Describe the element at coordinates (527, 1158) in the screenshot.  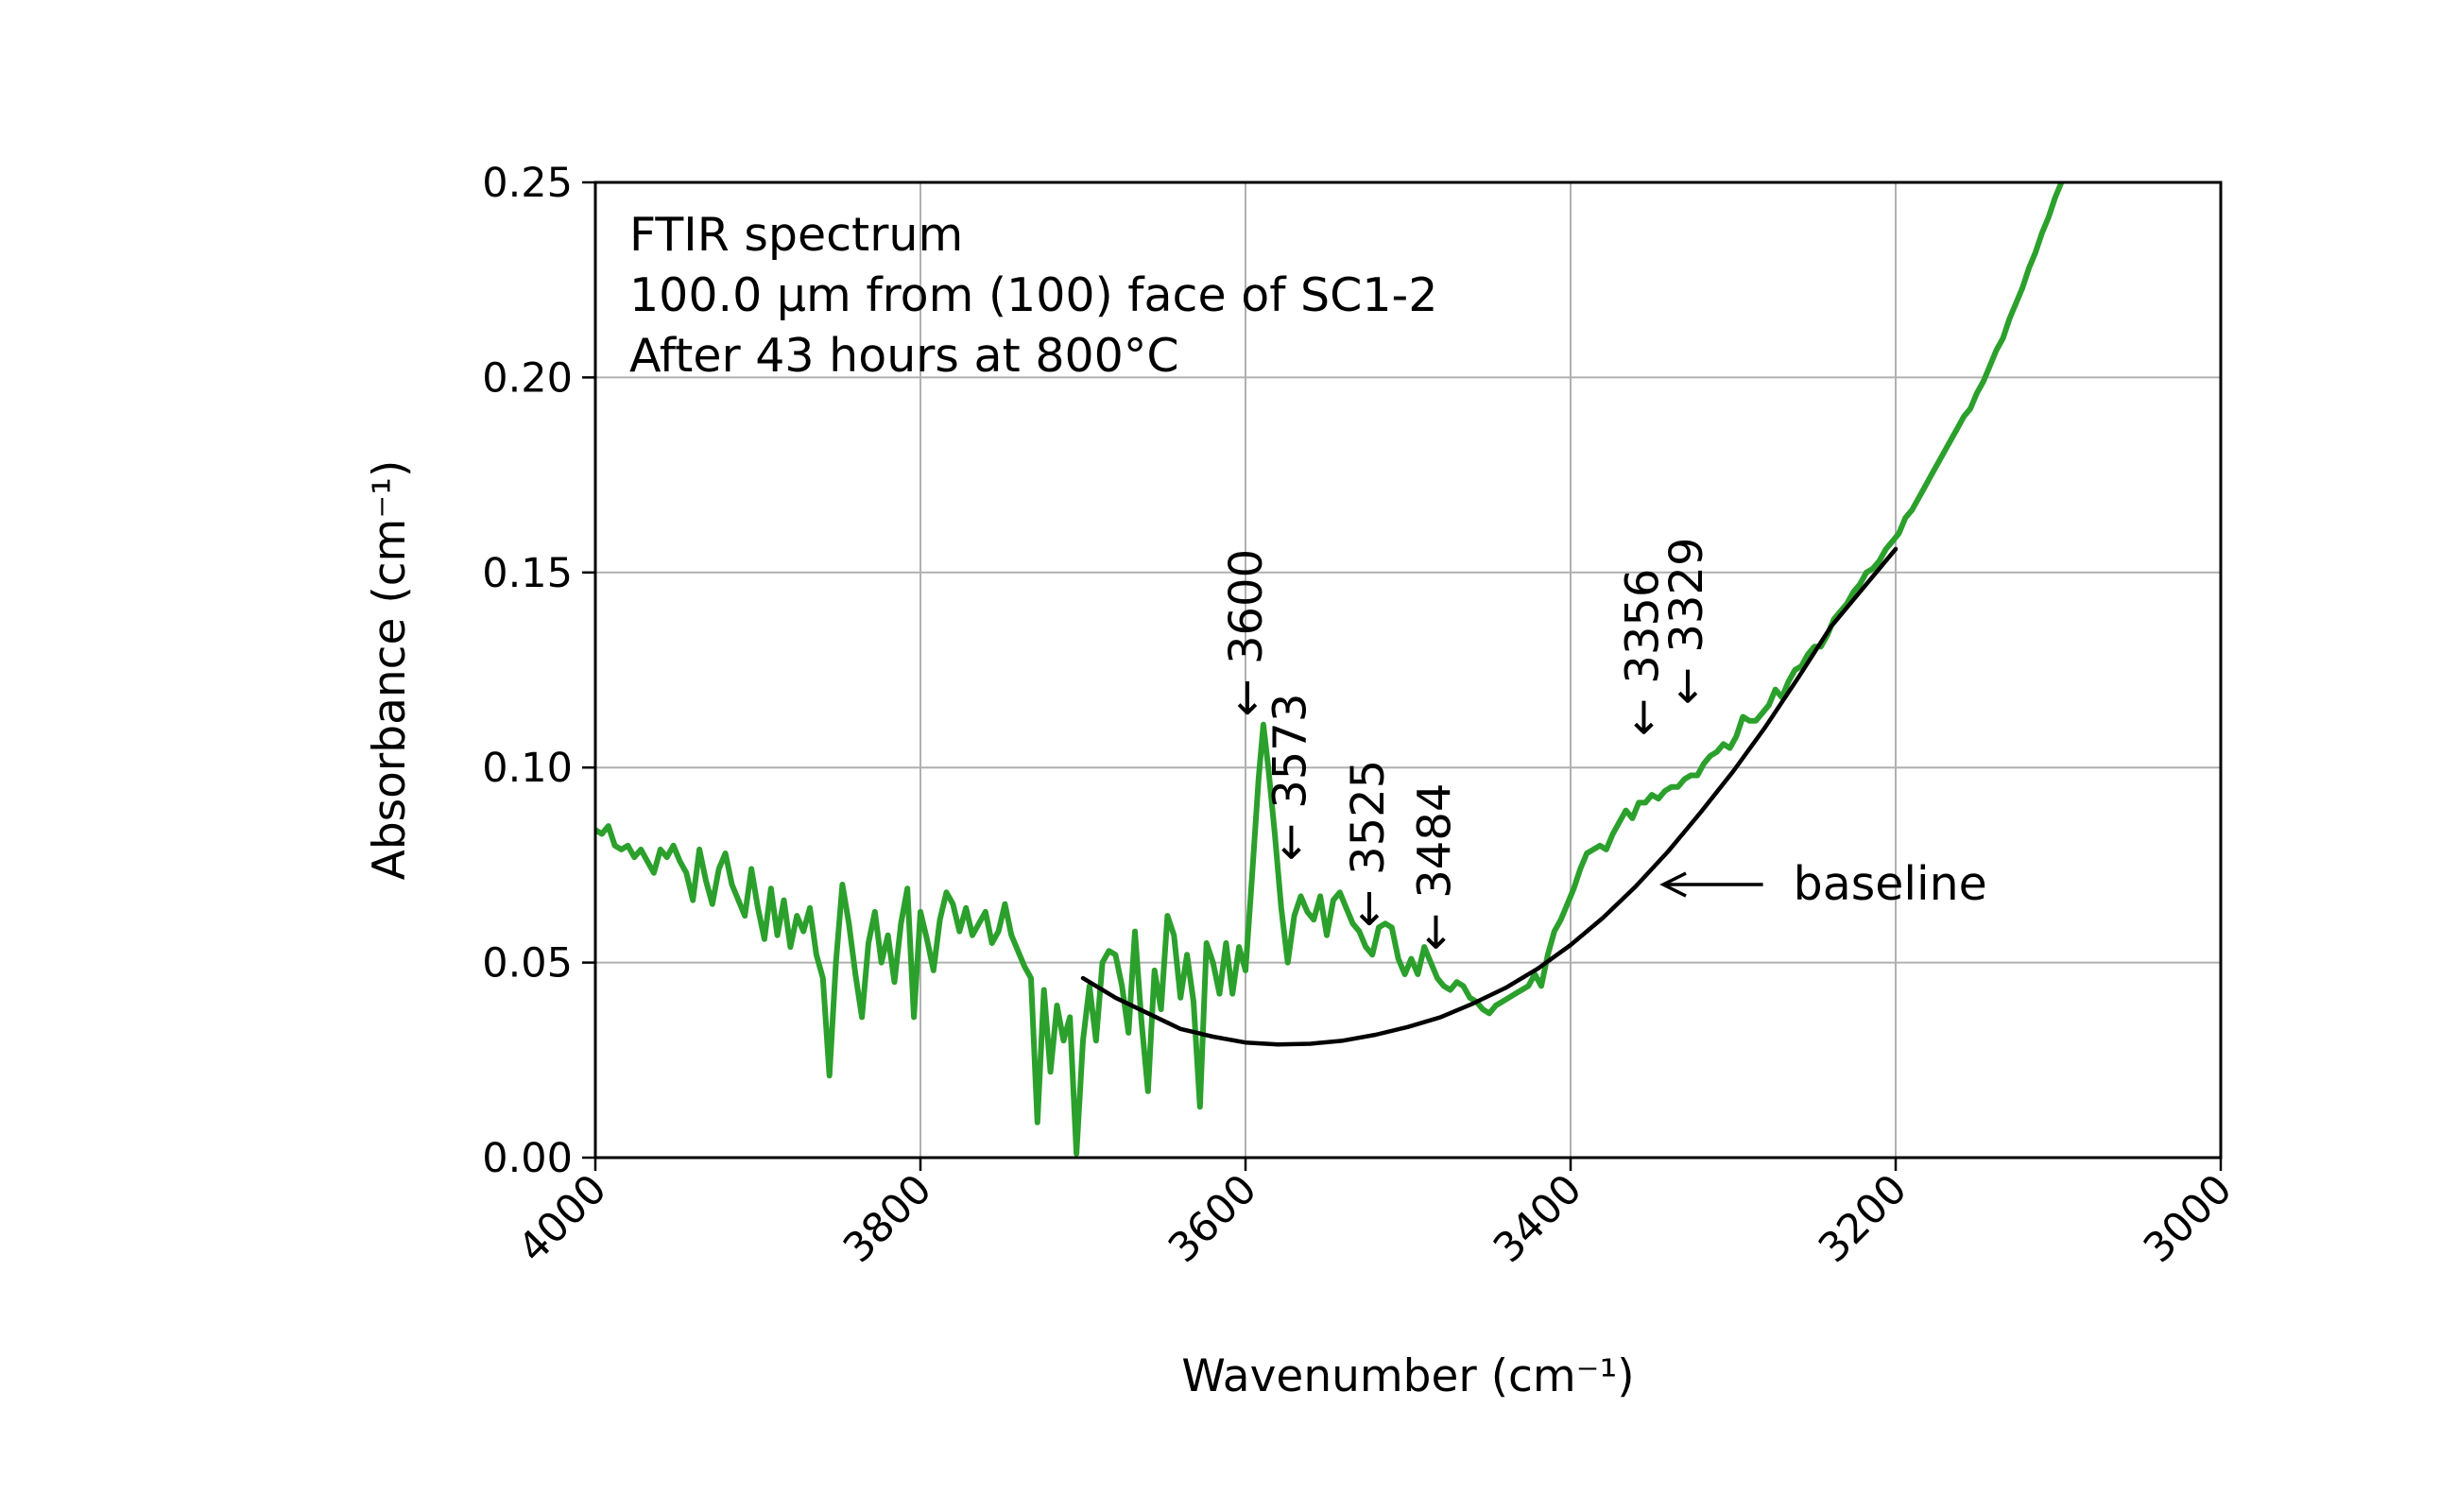
I see `y-tick-label-0.00: 0.00` at that location.